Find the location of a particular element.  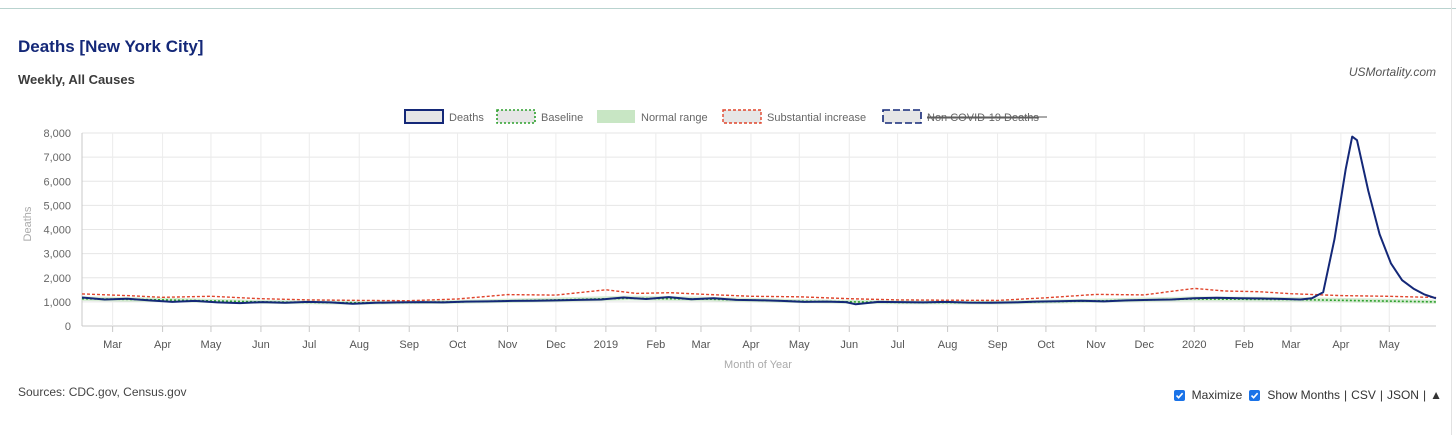

y-tick-label: 4,000 is located at coordinates (57, 231).